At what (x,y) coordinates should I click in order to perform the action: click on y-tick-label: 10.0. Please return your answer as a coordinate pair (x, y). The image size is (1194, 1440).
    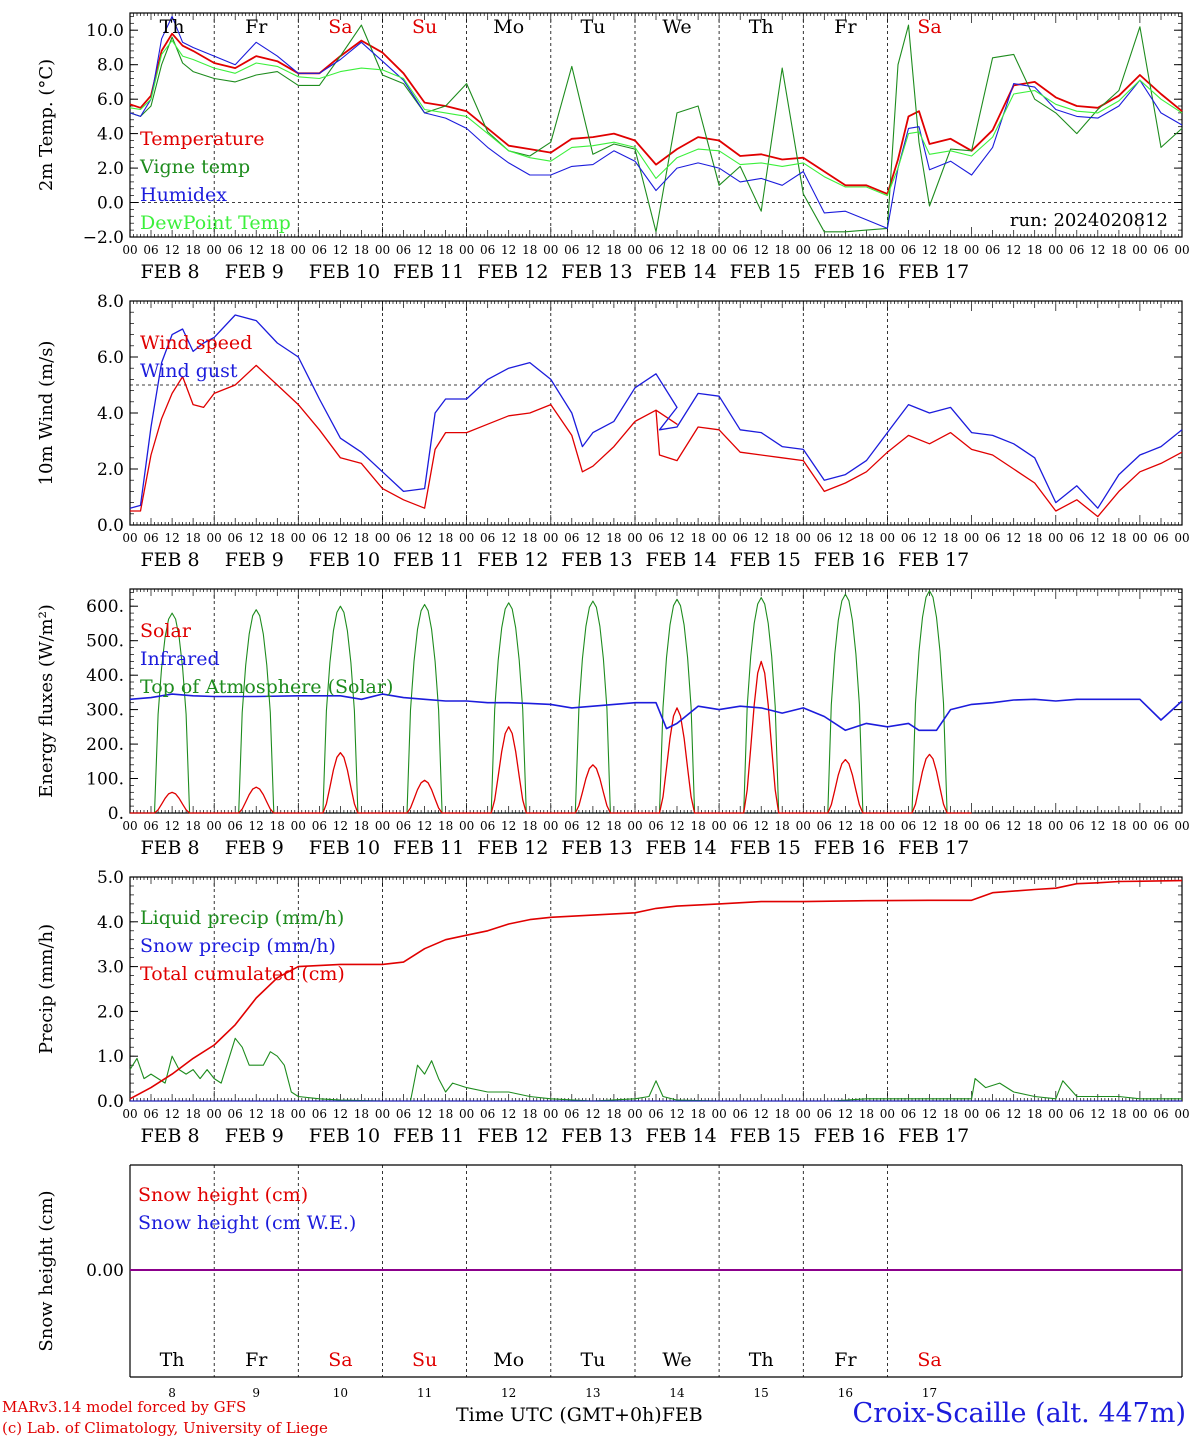
    Looking at the image, I should click on (105, 31).